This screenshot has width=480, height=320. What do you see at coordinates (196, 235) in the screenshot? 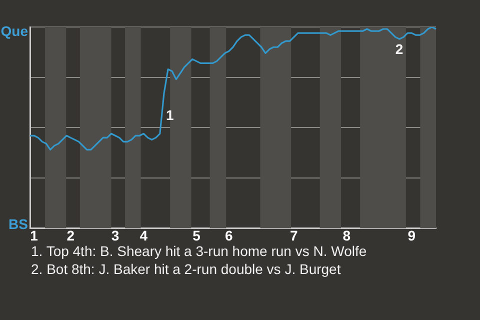
I see `x-tick-label: 5` at bounding box center [196, 235].